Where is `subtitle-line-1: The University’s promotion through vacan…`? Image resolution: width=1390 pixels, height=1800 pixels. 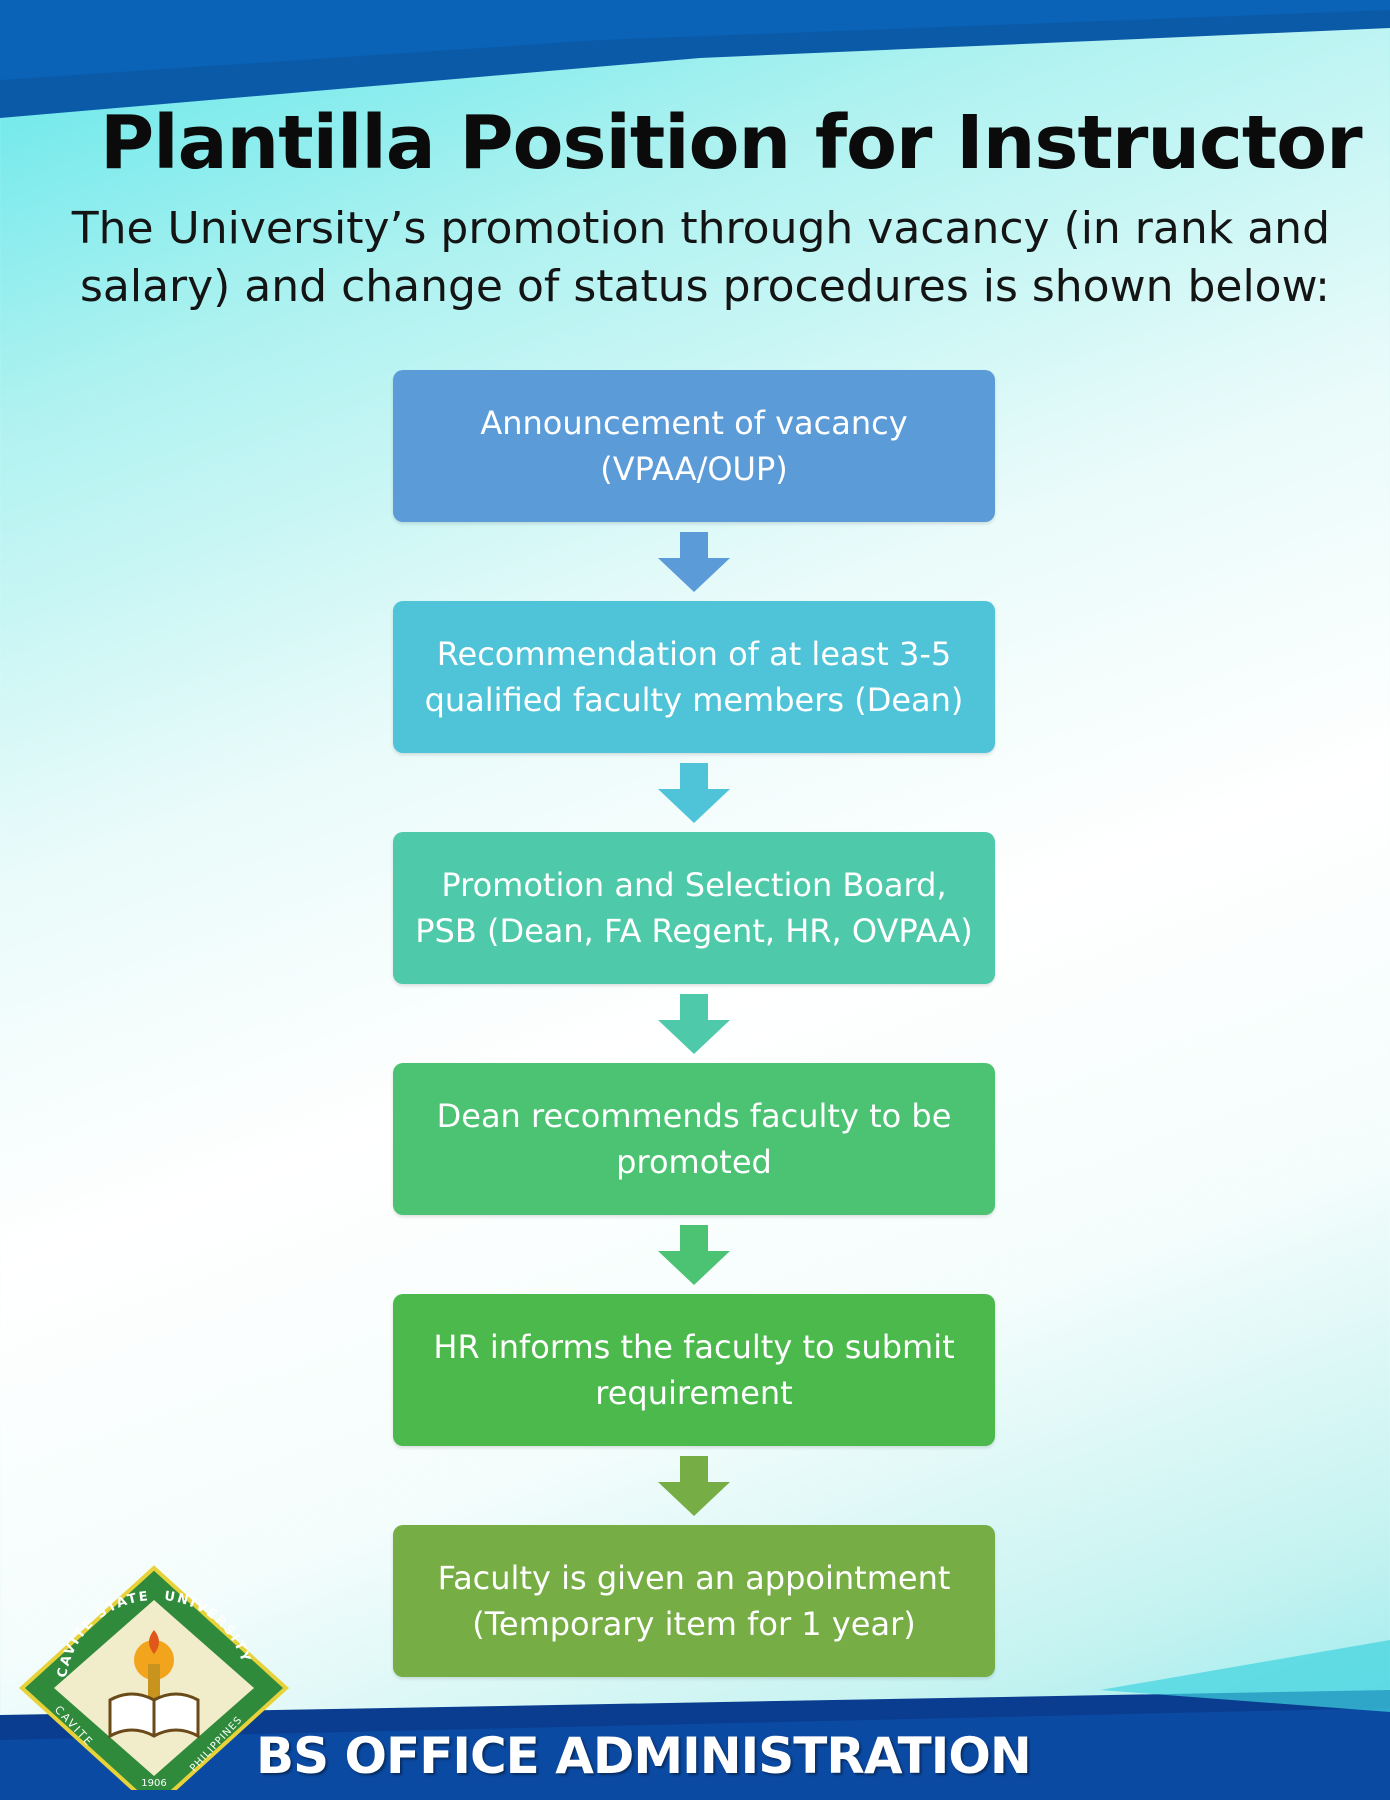 subtitle-line-1: The University’s promotion through vacan… is located at coordinates (700, 228).